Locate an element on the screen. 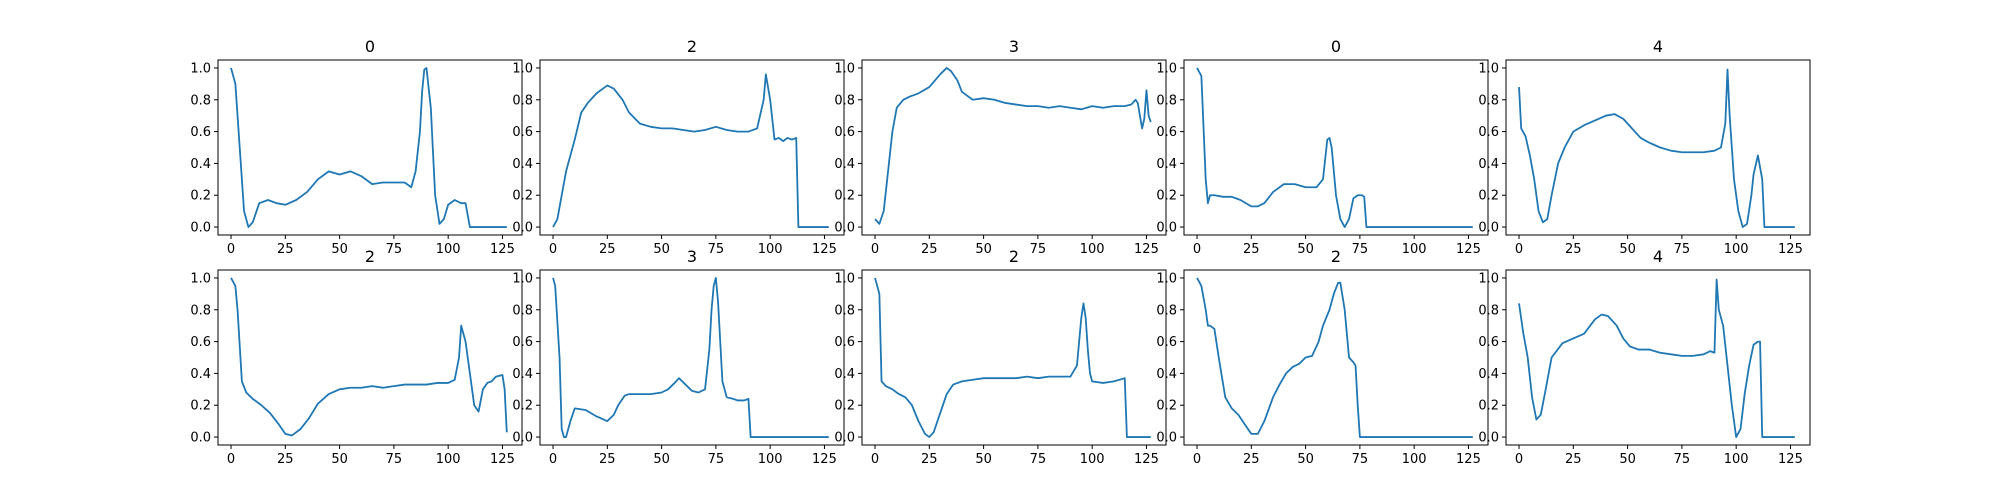 This screenshot has width=2000, height=504. subplot-4: 0 0 25 50 75 100 125 0.0 0.2 0.4 0.6 0.8 1.0 is located at coordinates (1322, 147).